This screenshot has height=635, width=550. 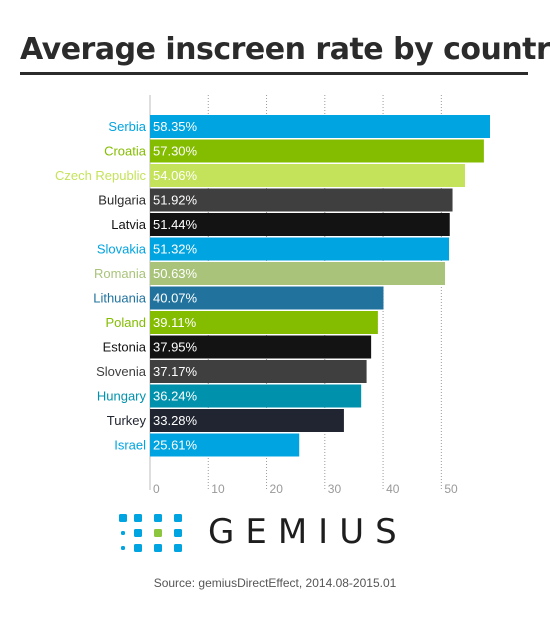 What do you see at coordinates (335, 489) in the screenshot?
I see `x-tick-label: 30` at bounding box center [335, 489].